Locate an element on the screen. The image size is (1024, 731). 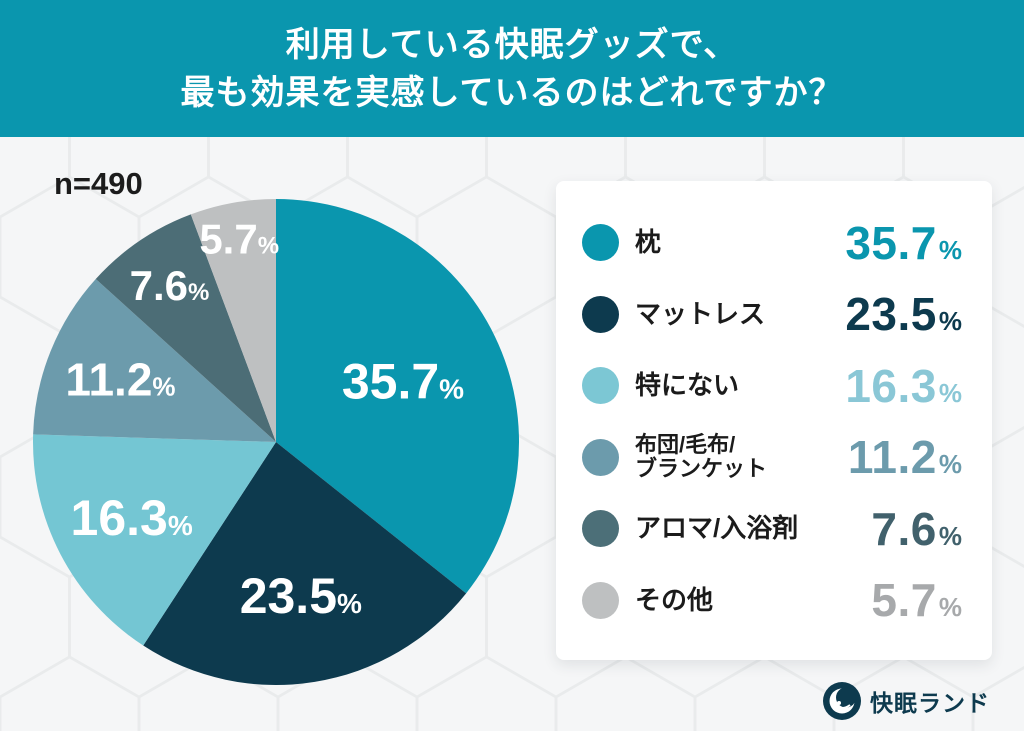
legend-value: 11.2% is located at coordinates (904, 457).